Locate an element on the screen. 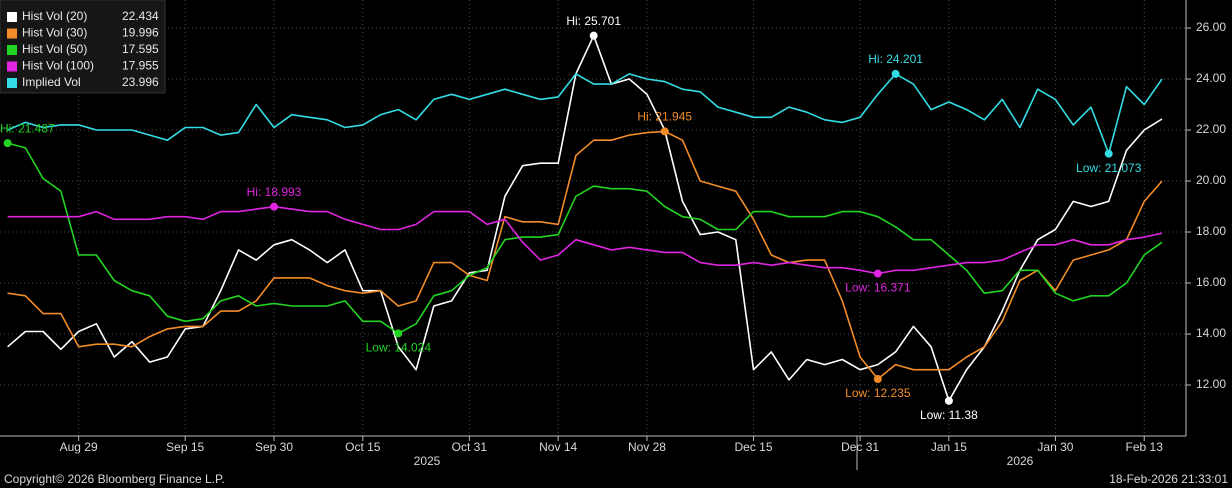 Image resolution: width=1232 pixels, height=488 pixels. legend-label: Hist Vol (30) is located at coordinates (54, 33).